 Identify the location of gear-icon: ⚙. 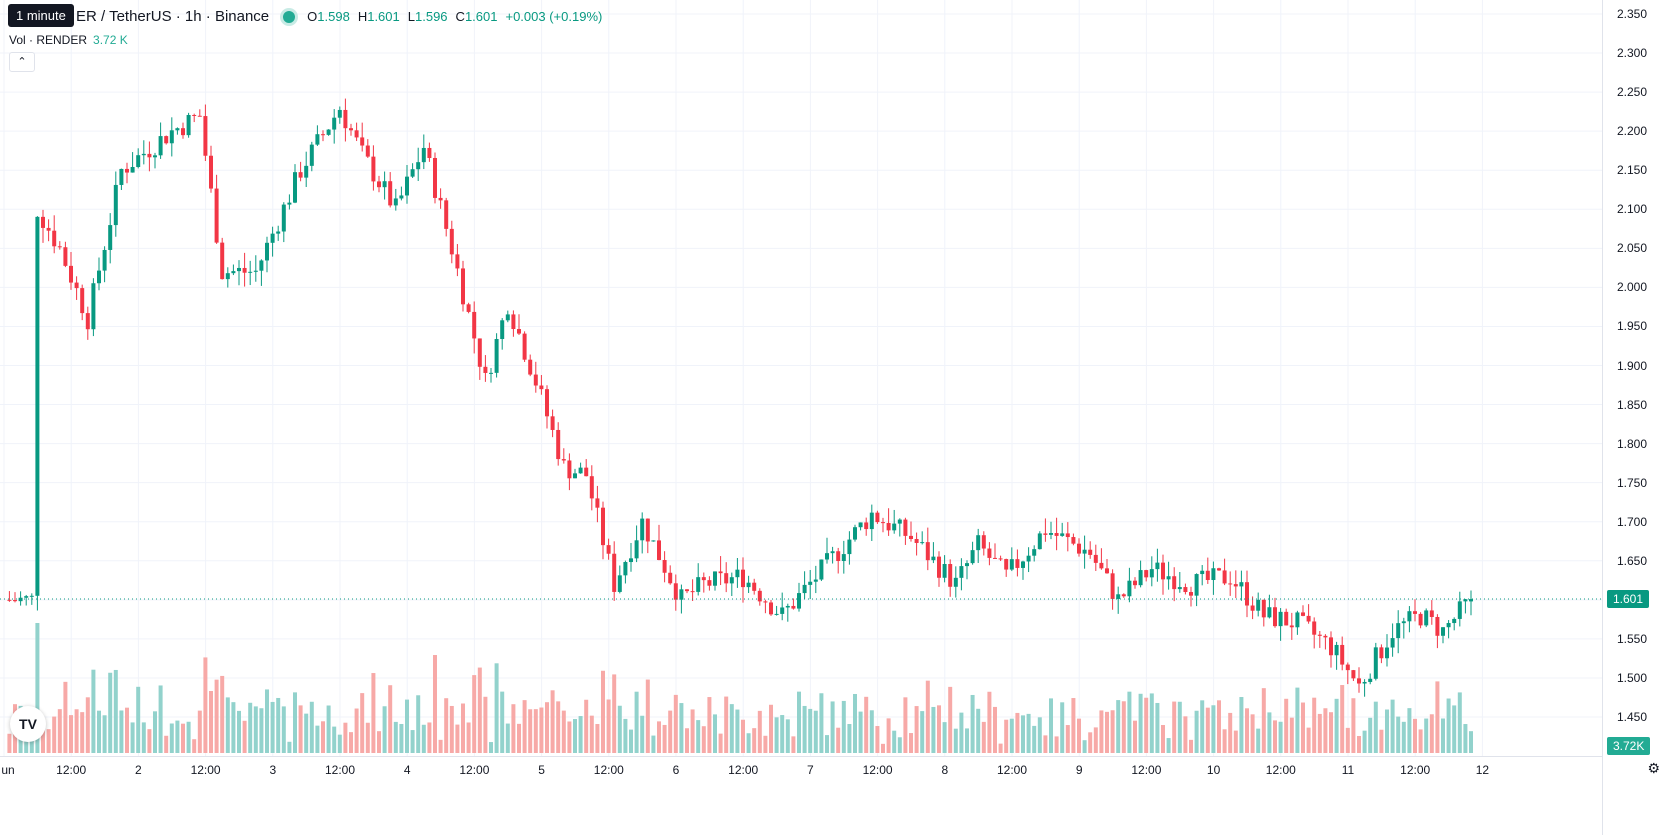
(1653, 768).